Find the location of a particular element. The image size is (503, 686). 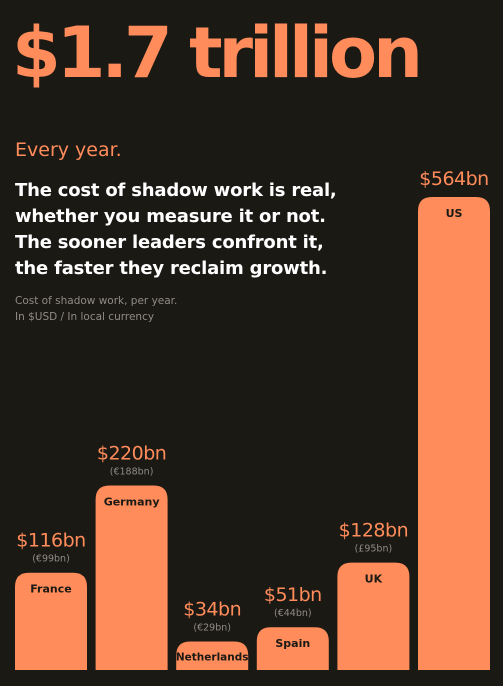

category-label-uk: UK is located at coordinates (374, 579).